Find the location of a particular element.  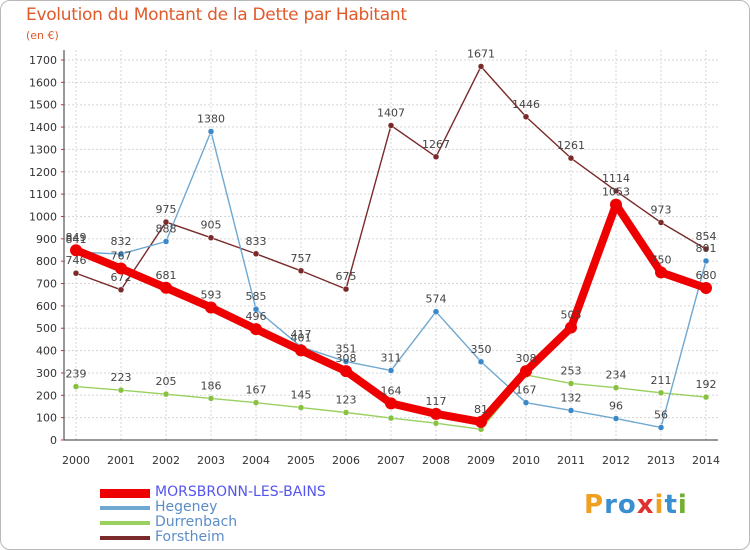

data-label: 801 is located at coordinates (706, 248).